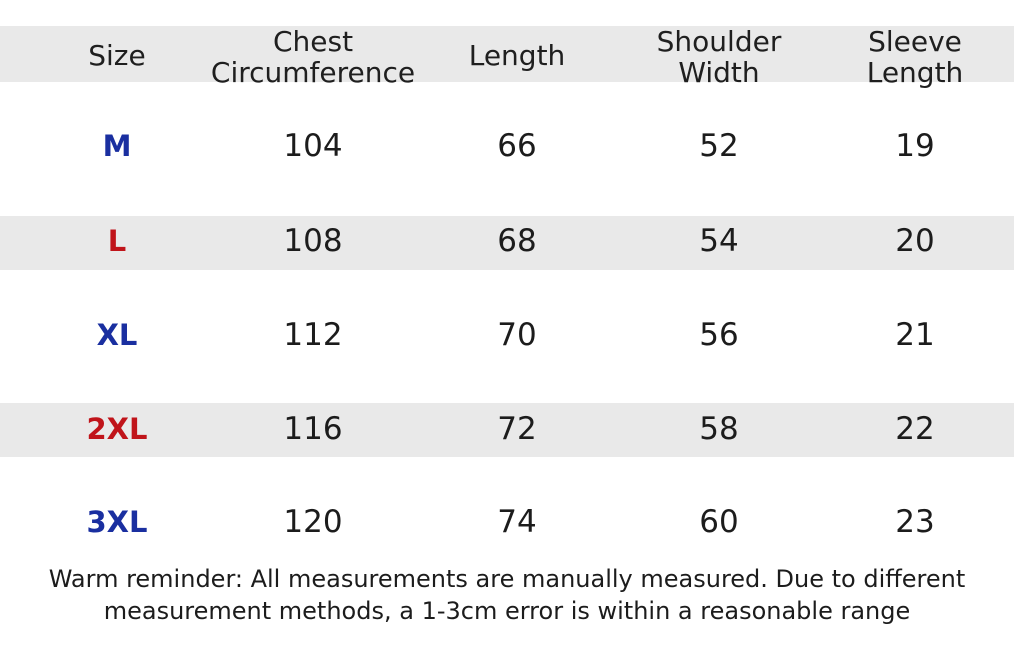  What do you see at coordinates (915, 522) in the screenshot?
I see `sleeve-cell: 23` at bounding box center [915, 522].